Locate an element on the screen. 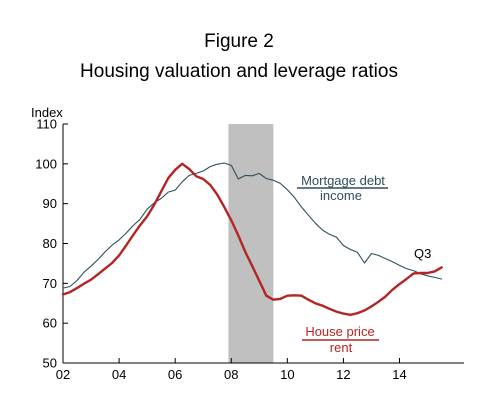 The width and height of the screenshot is (478, 415). x-tick-label: 06 is located at coordinates (175, 374).